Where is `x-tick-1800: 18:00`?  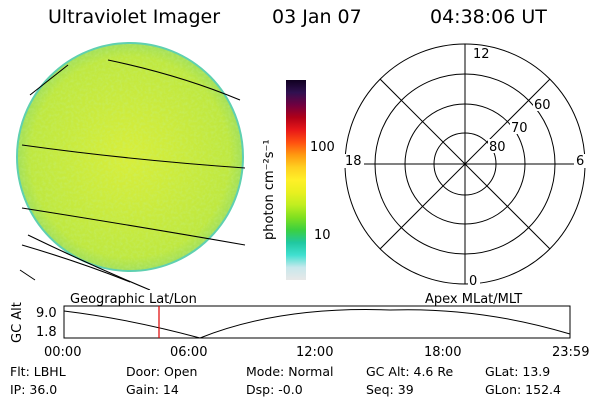 x-tick-1800: 18:00 is located at coordinates (443, 352).